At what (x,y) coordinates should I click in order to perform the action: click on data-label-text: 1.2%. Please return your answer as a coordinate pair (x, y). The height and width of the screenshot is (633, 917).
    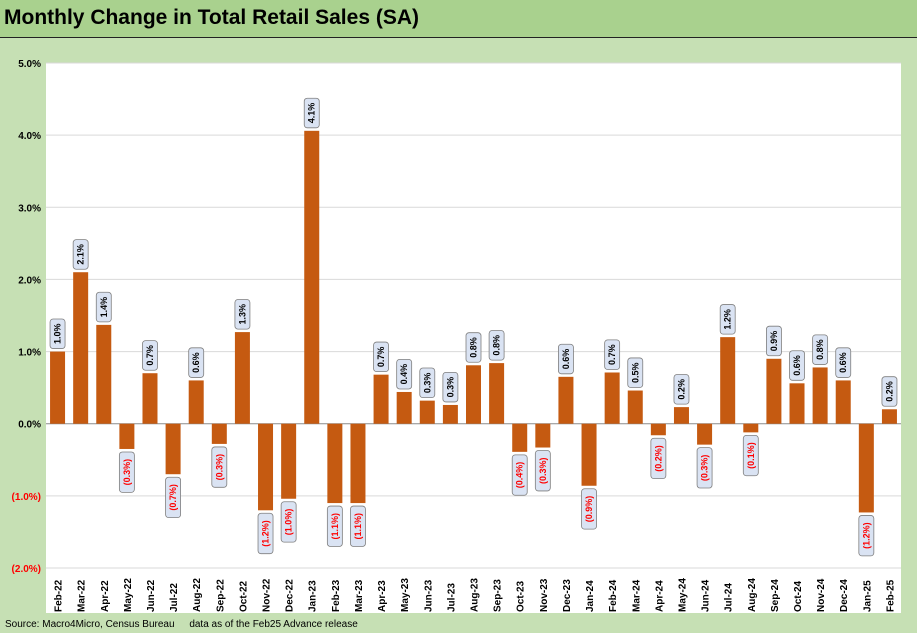
    Looking at the image, I should click on (728, 319).